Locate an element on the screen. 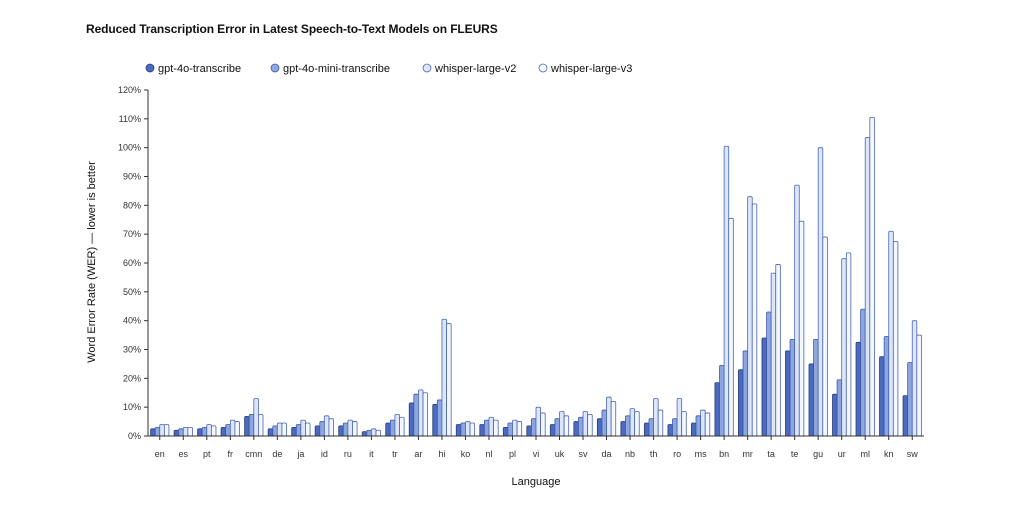 This screenshot has width=1024, height=514. bar-gpt-4o-transcribe-nl is located at coordinates (482, 430).